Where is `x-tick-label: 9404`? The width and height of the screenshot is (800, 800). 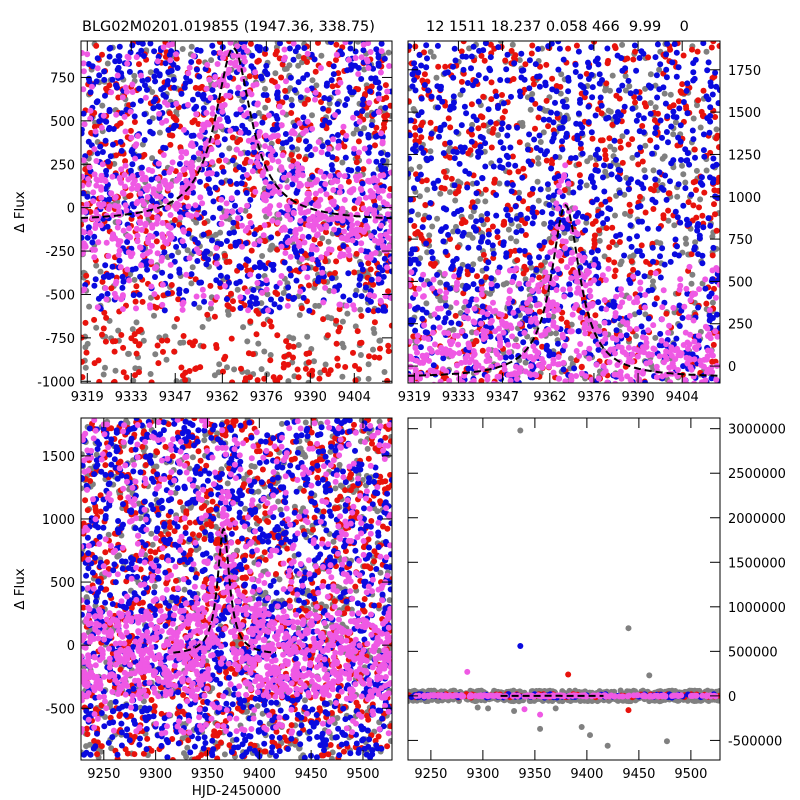 x-tick-label: 9404 is located at coordinates (354, 397).